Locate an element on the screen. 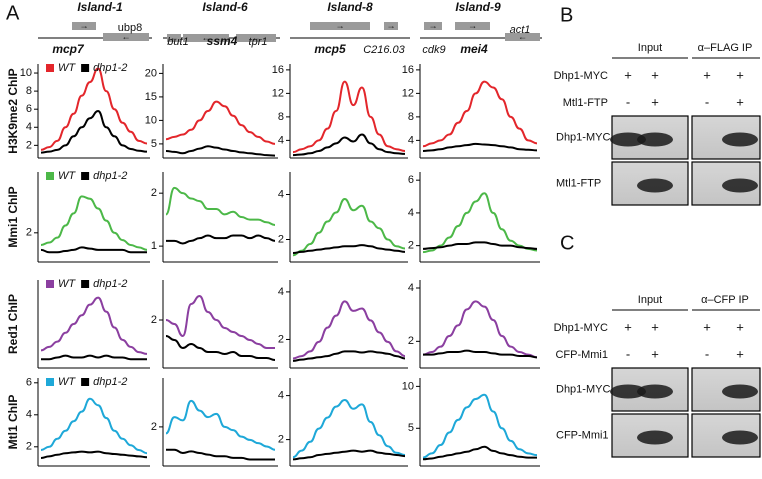 The height and width of the screenshot is (479, 762). y-tick-label: 20 is located at coordinates (151, 73).